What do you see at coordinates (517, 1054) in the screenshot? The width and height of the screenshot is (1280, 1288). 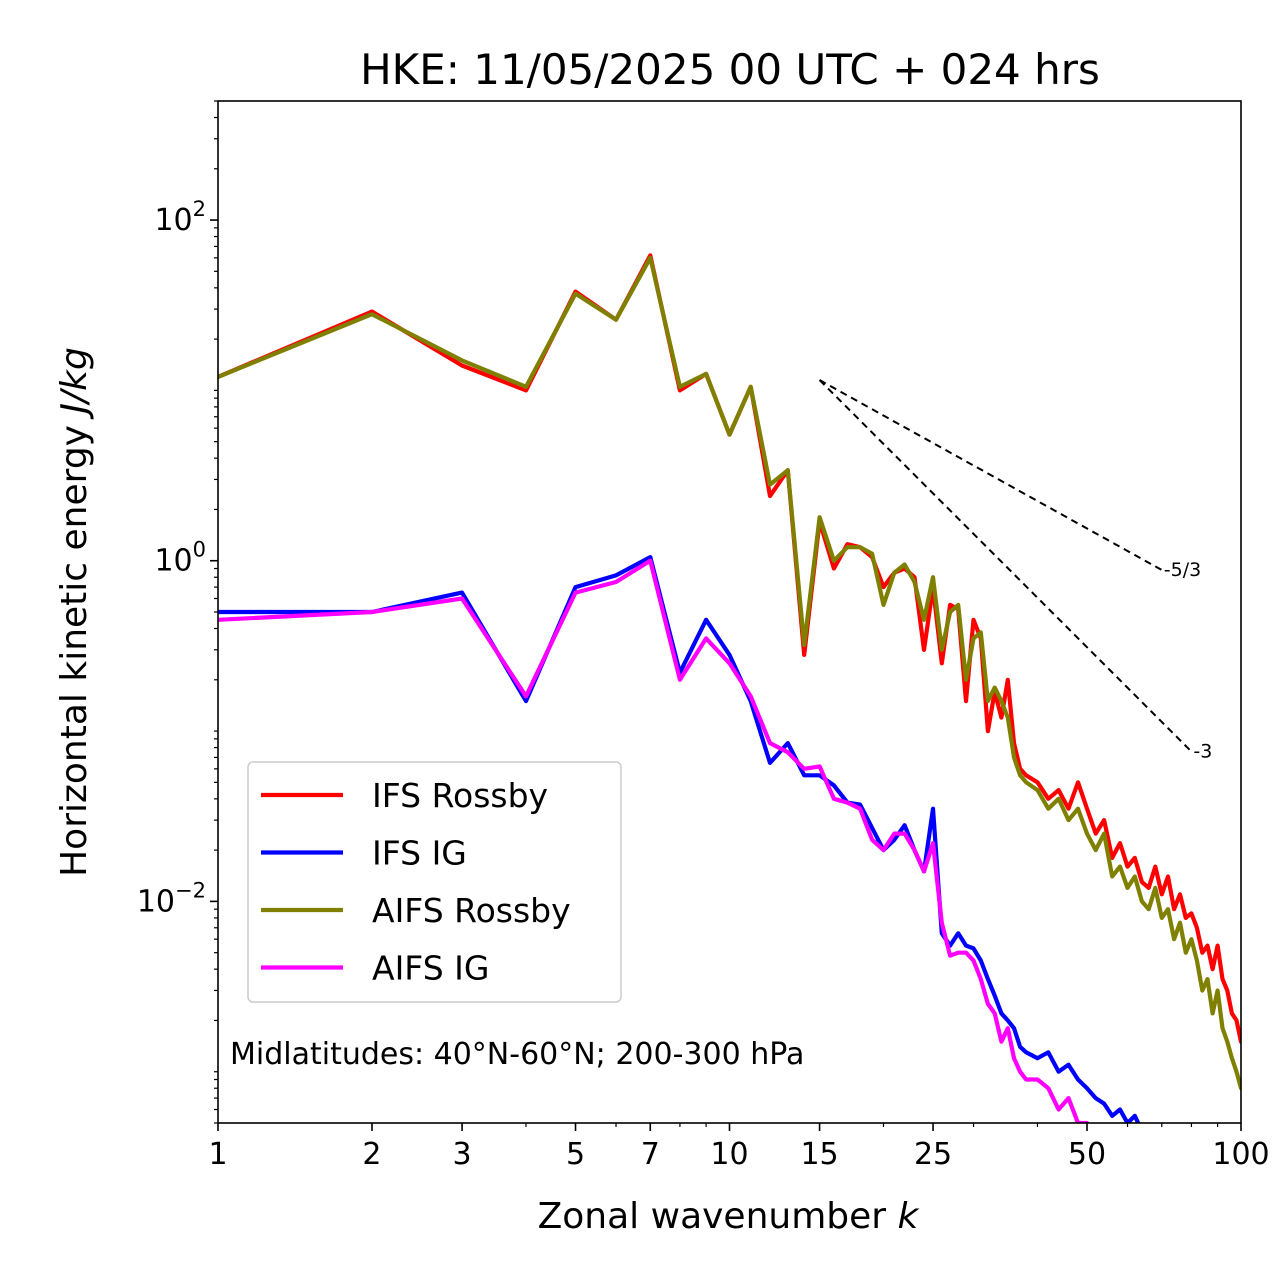 I see `region-annotation: Midlatitudes: 40°N-60°N; 200-300 hPa` at bounding box center [517, 1054].